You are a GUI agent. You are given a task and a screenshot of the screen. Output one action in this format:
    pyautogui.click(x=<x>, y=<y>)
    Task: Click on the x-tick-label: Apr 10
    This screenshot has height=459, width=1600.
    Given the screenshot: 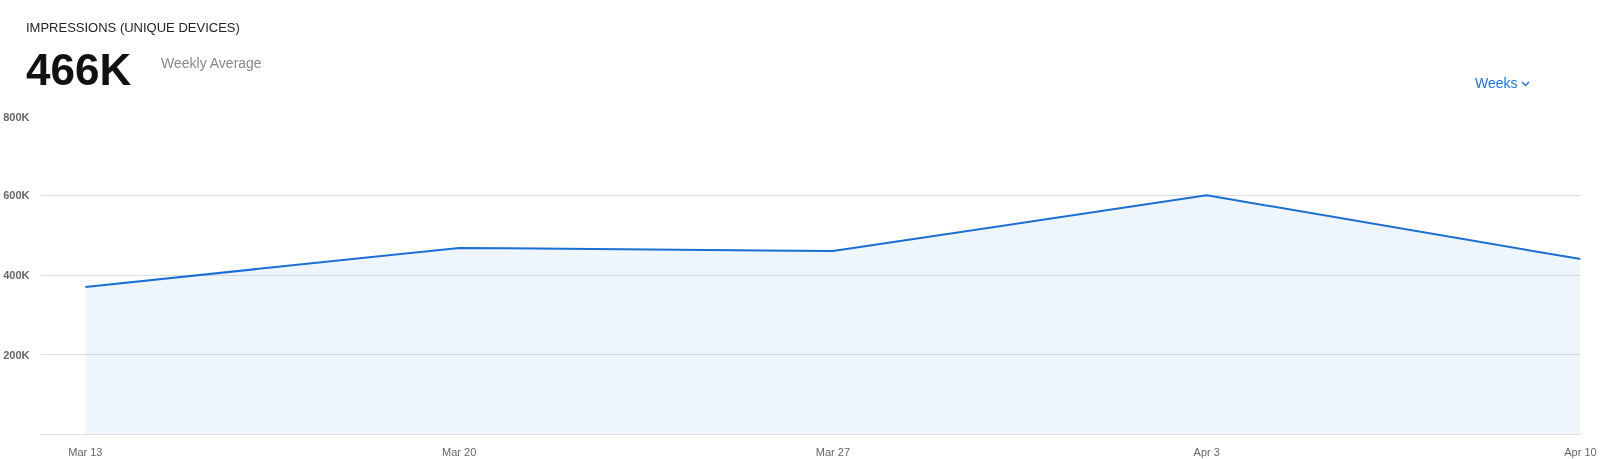 What is the action you would take?
    pyautogui.click(x=1580, y=451)
    